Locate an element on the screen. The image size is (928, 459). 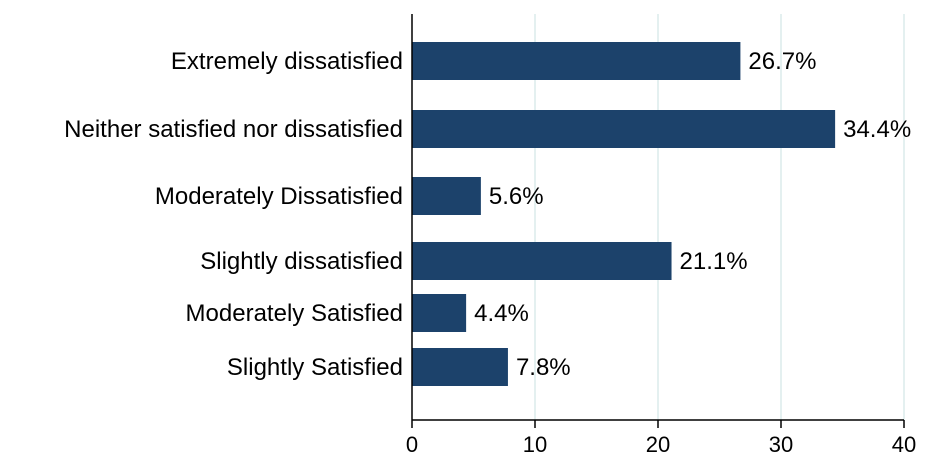
category-label-neither-satisfied-nor-dissatisfied: Neither satisfied nor dissatisfied is located at coordinates (233, 129).